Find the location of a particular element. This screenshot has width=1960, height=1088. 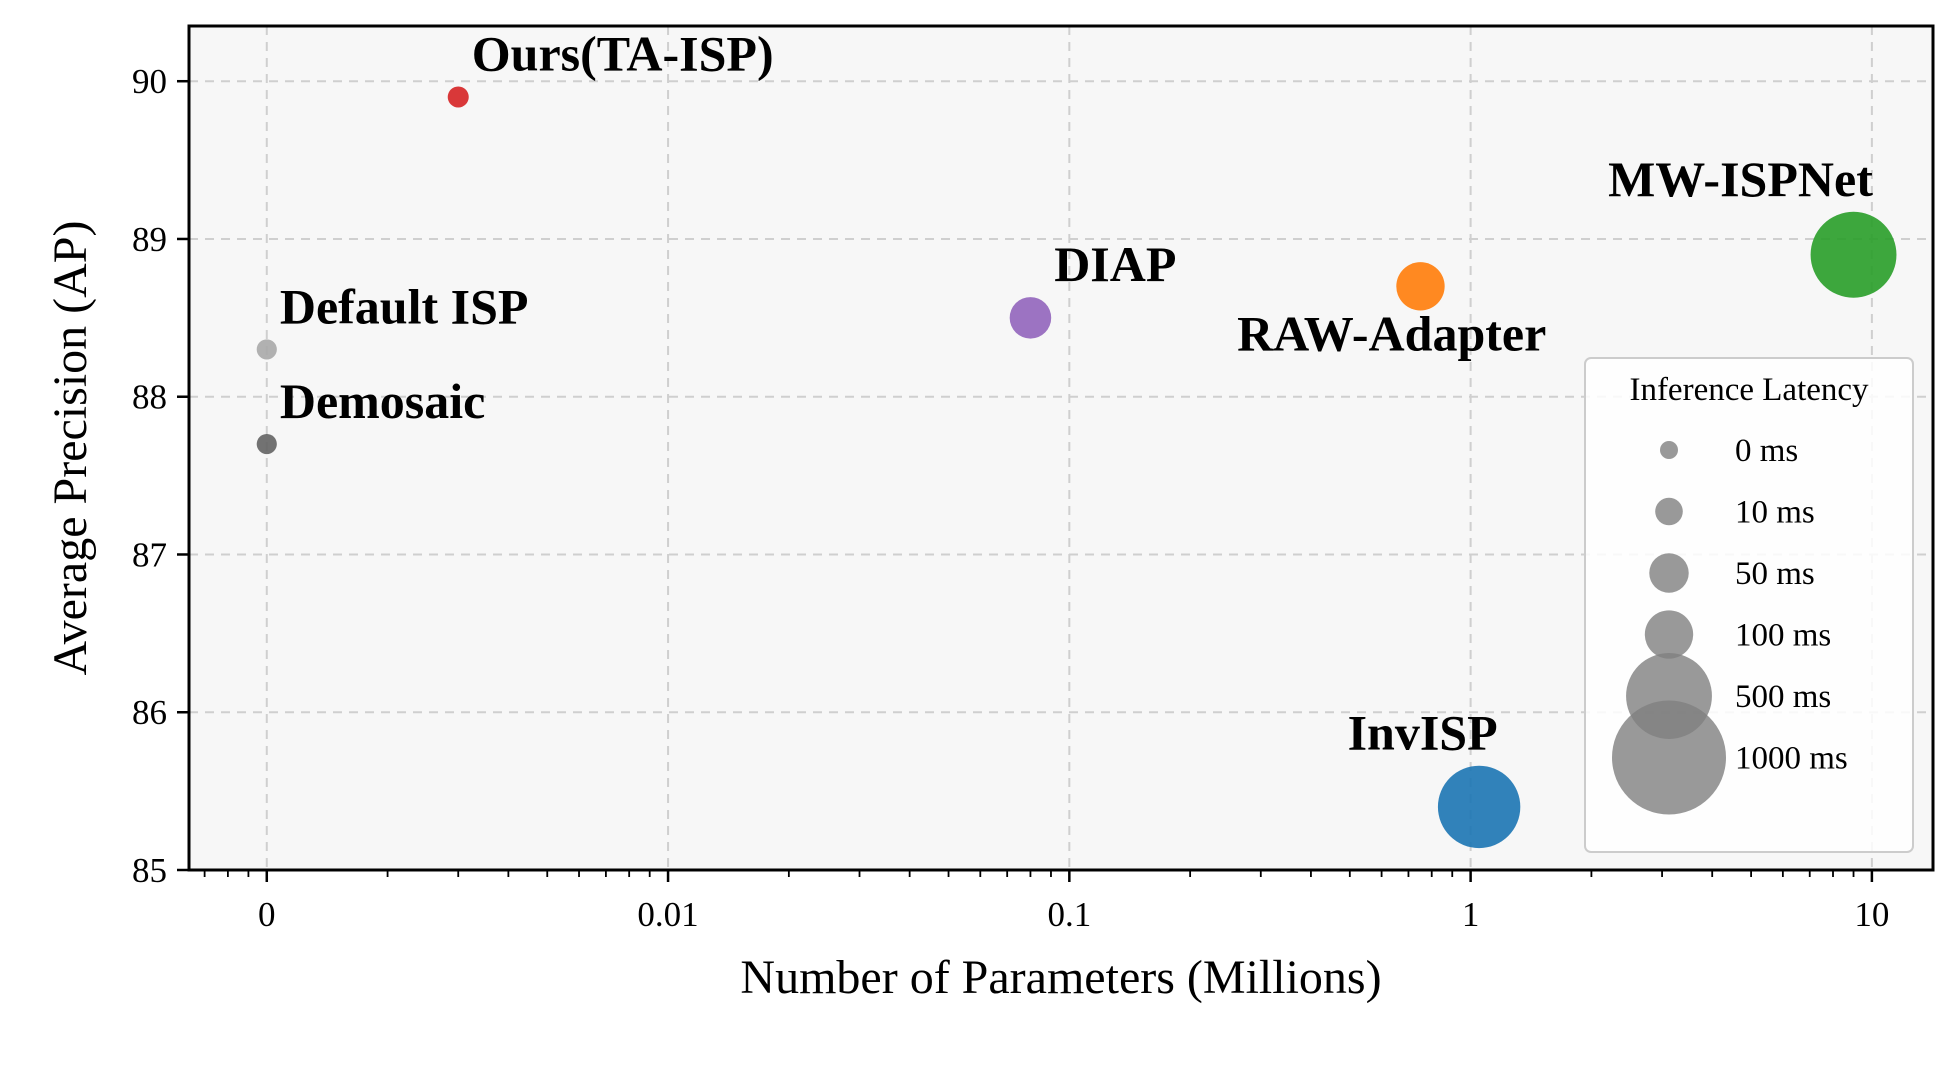

y-tick-label: 89 is located at coordinates (149, 239).